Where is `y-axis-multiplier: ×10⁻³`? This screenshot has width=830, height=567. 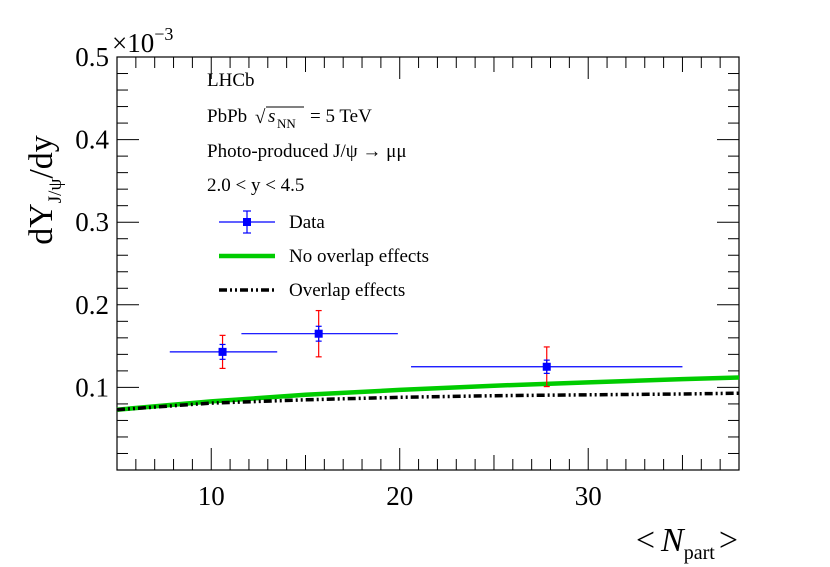 y-axis-multiplier: ×10⁻³ is located at coordinates (142, 41).